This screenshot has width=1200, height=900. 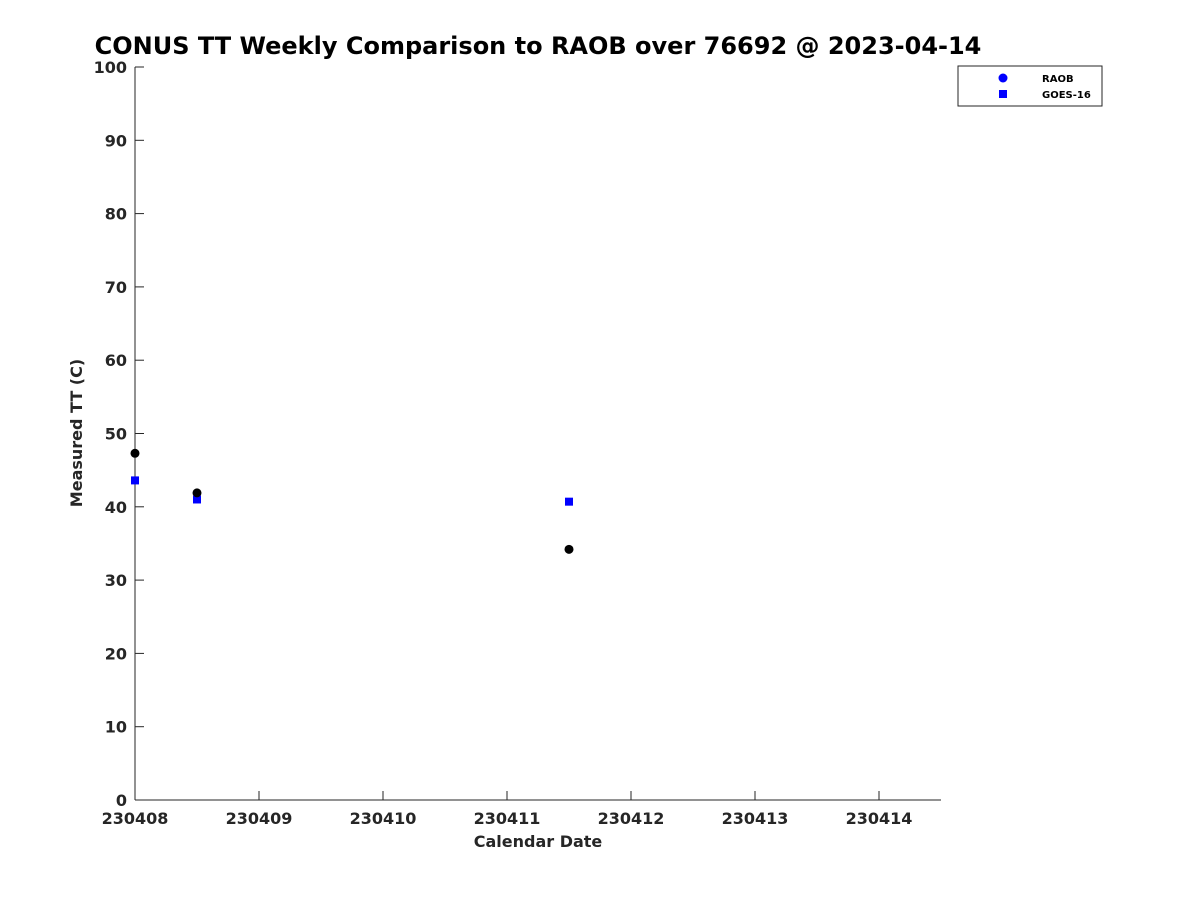 I want to click on y-tick-label: 30, so click(x=116, y=580).